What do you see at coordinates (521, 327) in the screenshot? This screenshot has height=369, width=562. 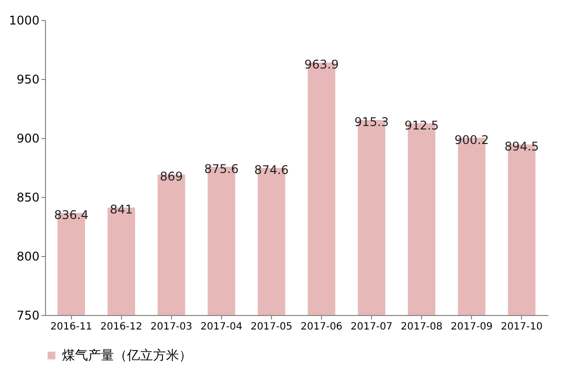 I see `x-tick-label: 2017-10` at bounding box center [521, 327].